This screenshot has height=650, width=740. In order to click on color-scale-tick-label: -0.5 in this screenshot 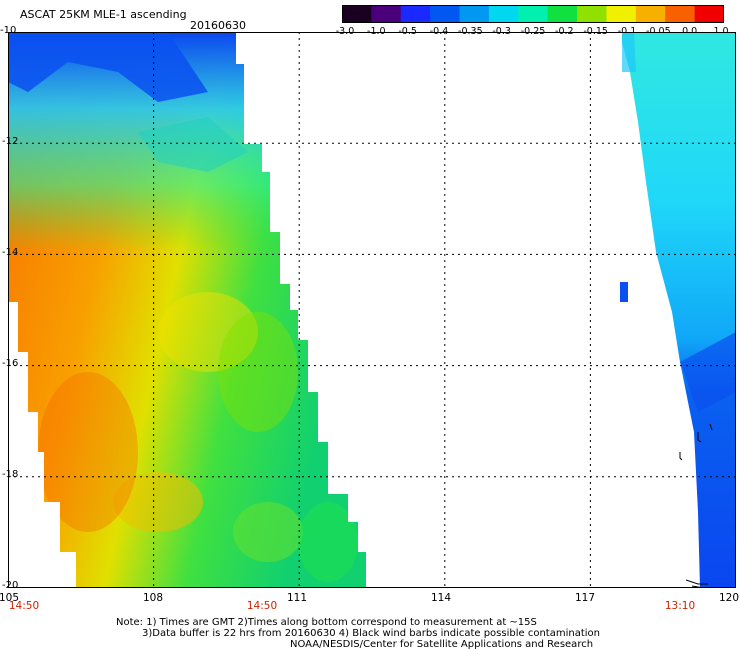, I will do `click(407, 31)`.